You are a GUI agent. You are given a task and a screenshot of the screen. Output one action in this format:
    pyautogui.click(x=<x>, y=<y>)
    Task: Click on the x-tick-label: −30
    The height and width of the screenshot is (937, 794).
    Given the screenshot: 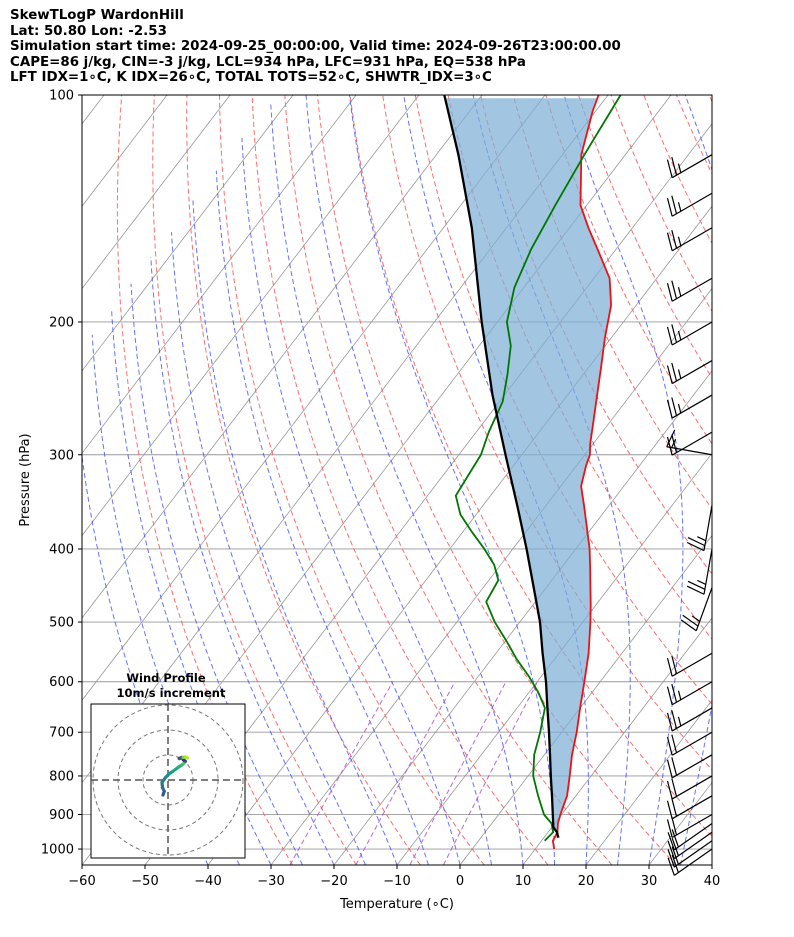 What is the action you would take?
    pyautogui.click(x=270, y=881)
    